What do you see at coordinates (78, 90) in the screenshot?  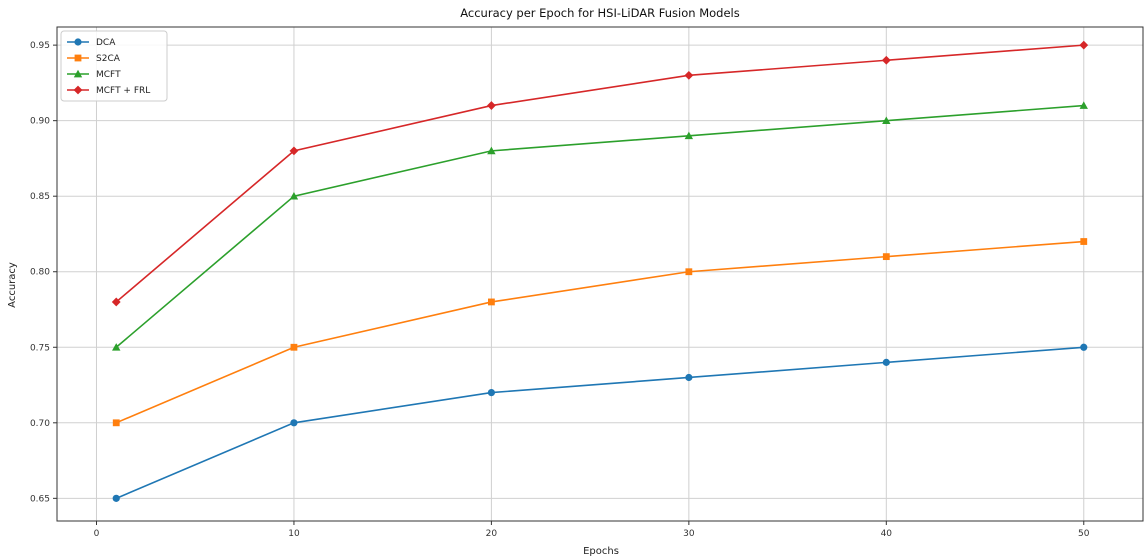 I see `legend-marker-mcft-frl` at bounding box center [78, 90].